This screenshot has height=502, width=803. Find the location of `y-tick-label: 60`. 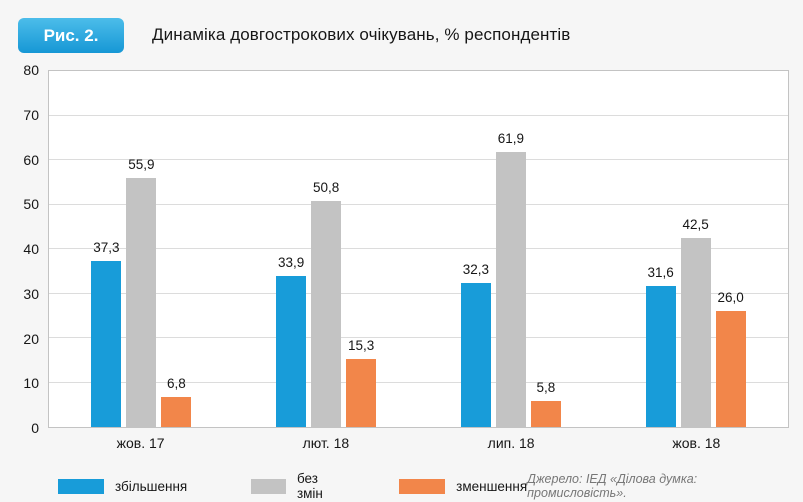

y-tick-label: 60 is located at coordinates (31, 159).